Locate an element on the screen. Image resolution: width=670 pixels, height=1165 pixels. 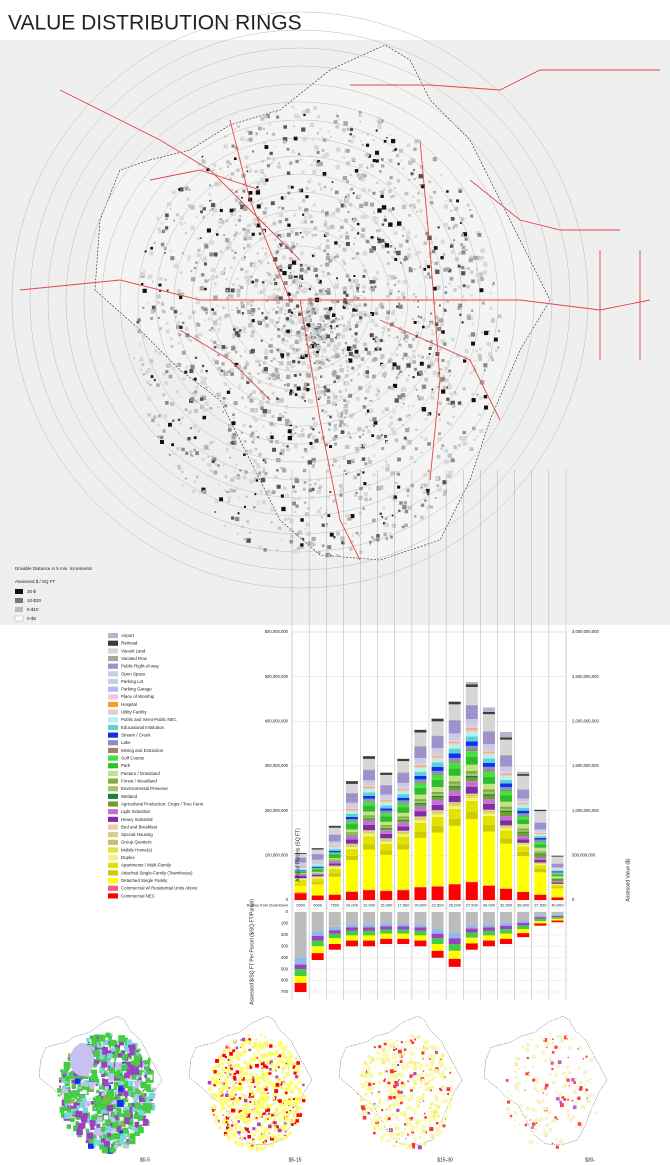
y2-tick-label: 3,000,000,000 is located at coordinates (585, 631).